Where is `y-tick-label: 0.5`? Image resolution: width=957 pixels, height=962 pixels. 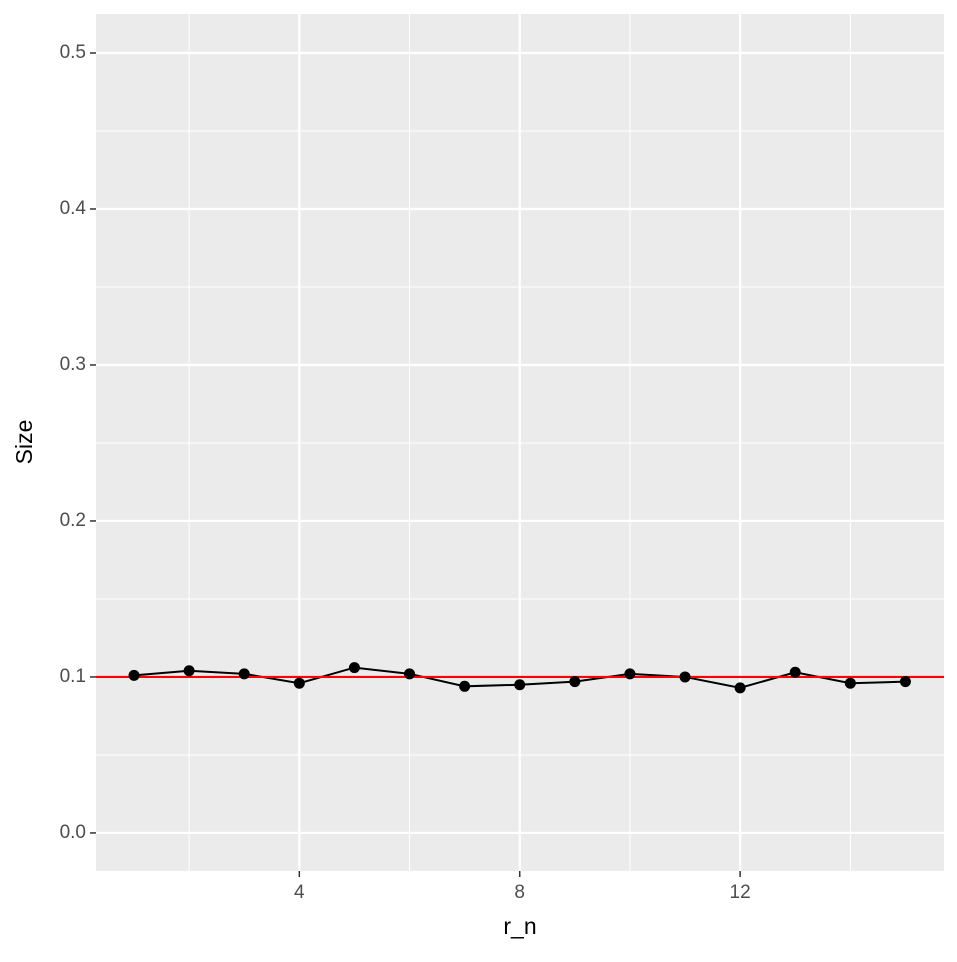 y-tick-label: 0.5 is located at coordinates (73, 52).